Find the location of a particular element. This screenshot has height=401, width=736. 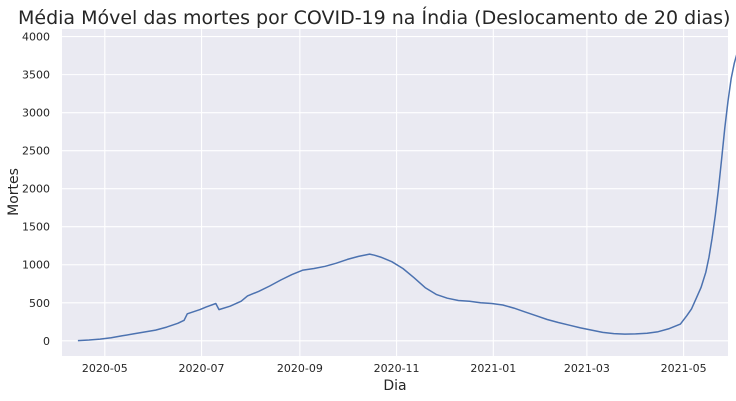

y-tick-label: 2000 is located at coordinates (36, 189).